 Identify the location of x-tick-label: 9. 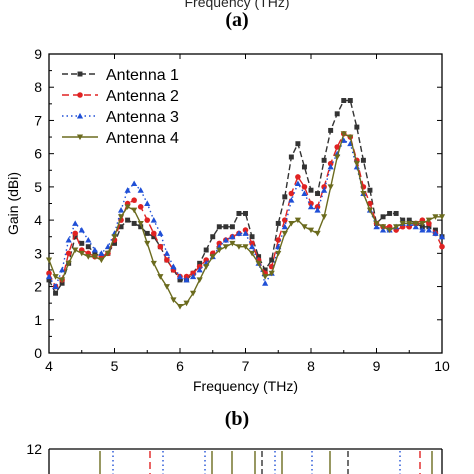
(377, 366).